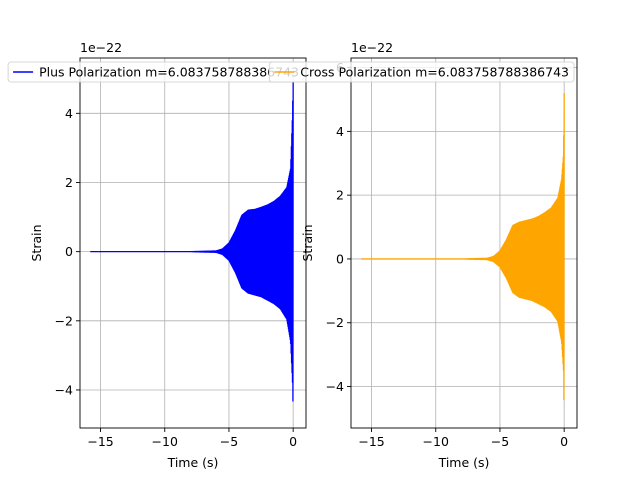  What do you see at coordinates (169, 72) in the screenshot?
I see `legend-label: Plus Polarization m=6.083758788386743` at bounding box center [169, 72].